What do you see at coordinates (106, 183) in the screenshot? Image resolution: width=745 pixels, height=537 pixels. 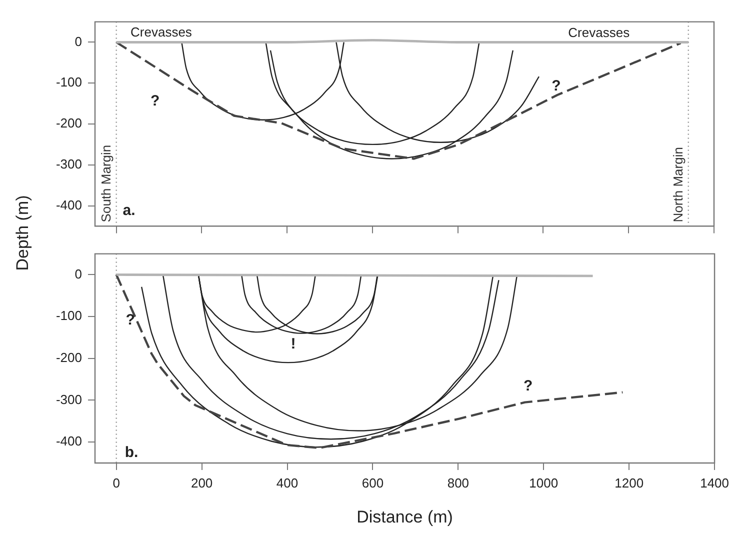 I see `ref-line-label: South Margin` at bounding box center [106, 183].